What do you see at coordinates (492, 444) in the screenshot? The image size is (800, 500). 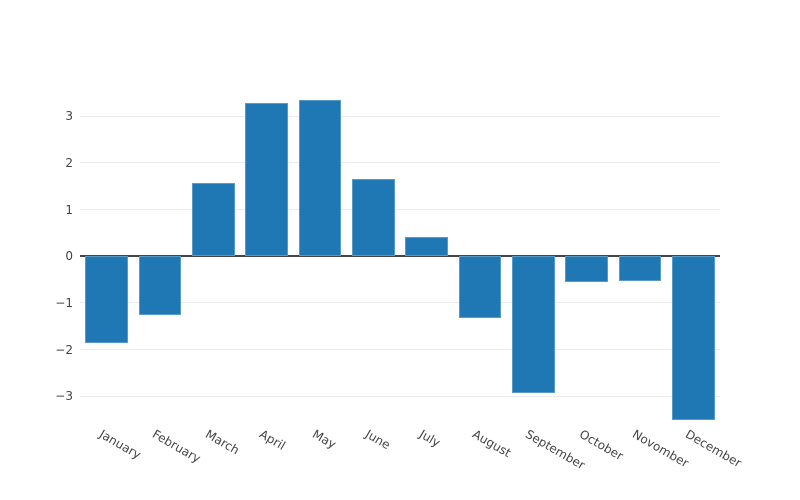 I see `x-tick-label-august: August` at bounding box center [492, 444].